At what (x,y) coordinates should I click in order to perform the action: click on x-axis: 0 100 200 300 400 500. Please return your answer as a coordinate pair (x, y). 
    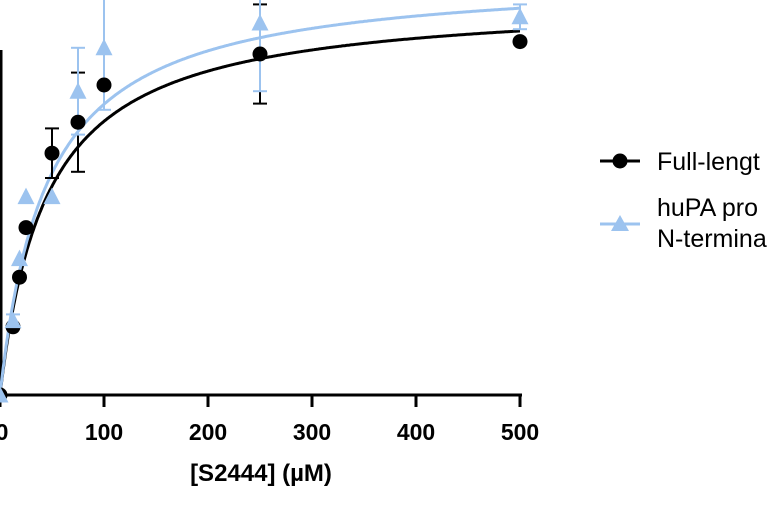
    Looking at the image, I should click on (269, 419).